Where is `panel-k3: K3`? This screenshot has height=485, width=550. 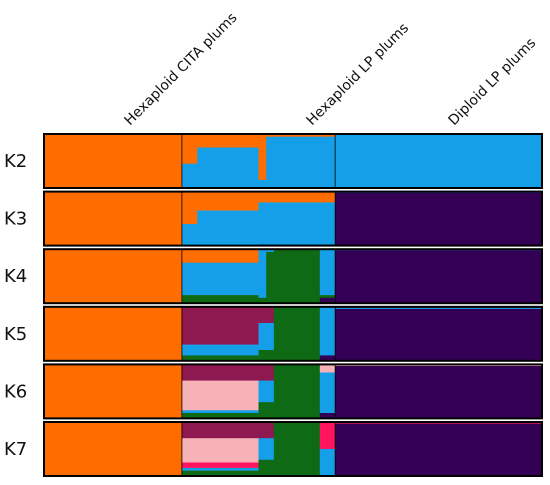 panel-k3: K3 is located at coordinates (273, 218).